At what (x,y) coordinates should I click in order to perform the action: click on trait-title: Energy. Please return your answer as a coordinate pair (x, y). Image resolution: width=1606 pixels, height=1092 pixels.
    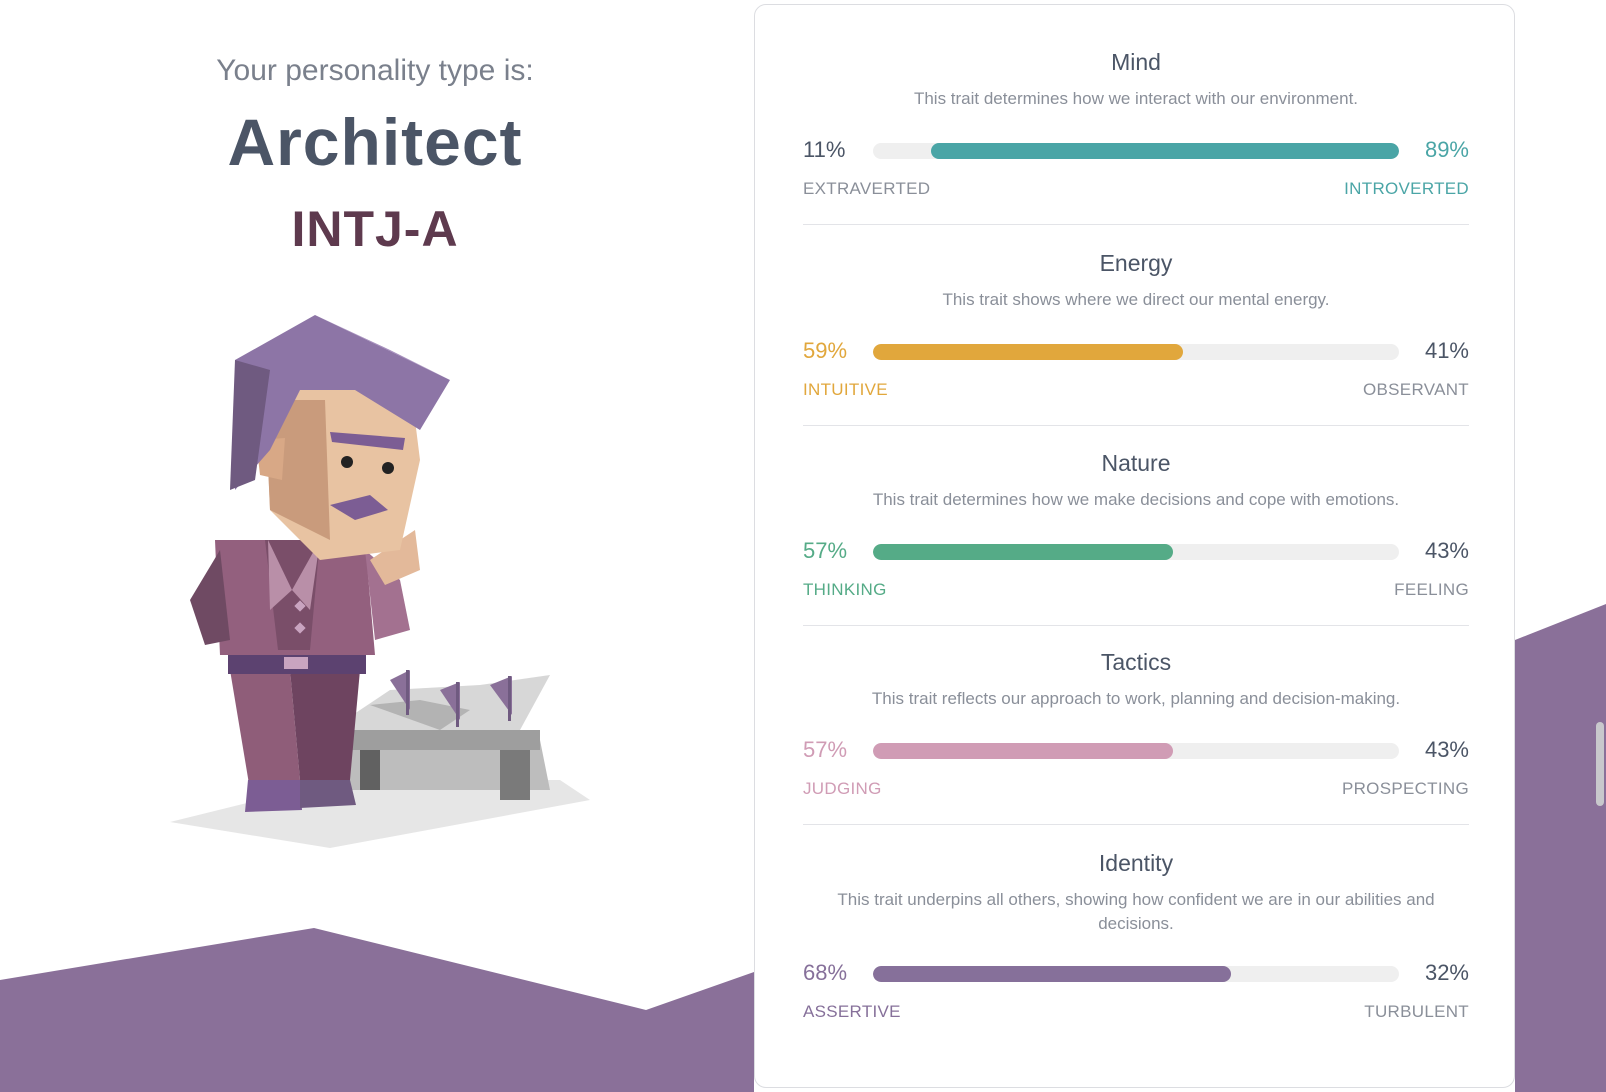
    Looking at the image, I should click on (1136, 263).